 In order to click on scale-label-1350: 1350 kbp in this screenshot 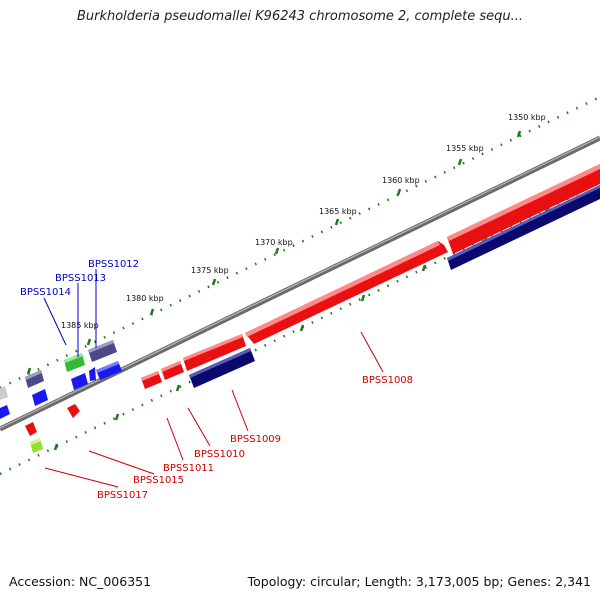, I will do `click(527, 117)`.